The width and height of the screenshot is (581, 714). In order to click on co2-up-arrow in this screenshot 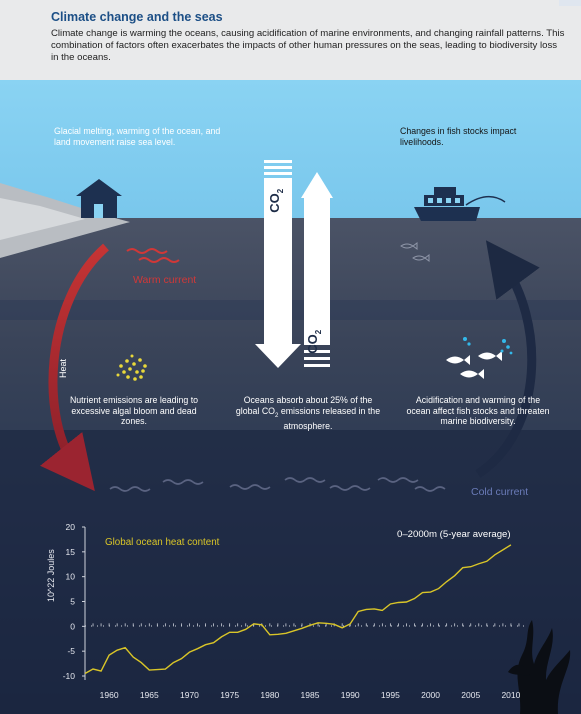, I will do `click(317, 269)`.